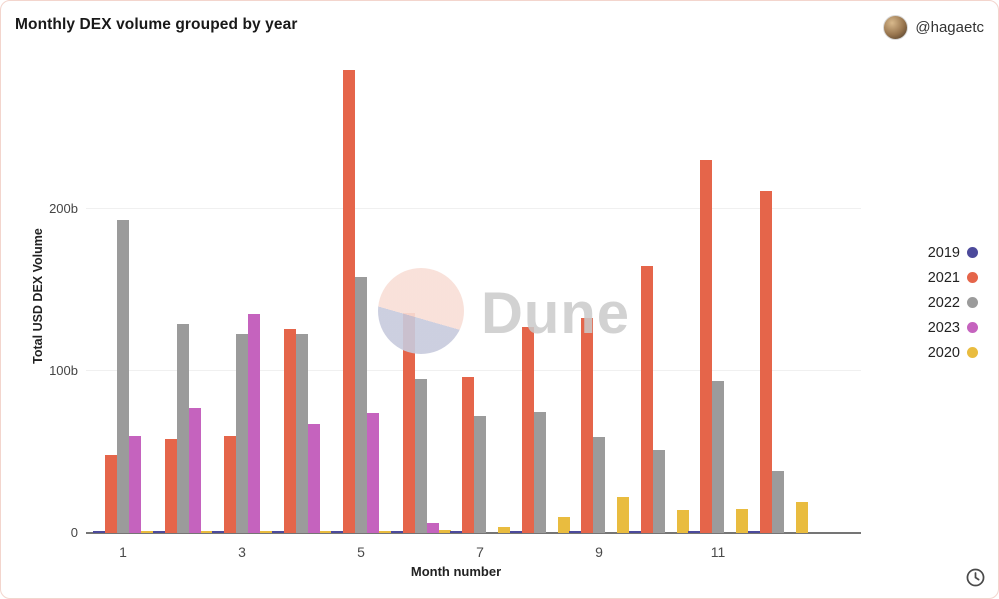 The image size is (999, 599). What do you see at coordinates (63, 370) in the screenshot?
I see `y-tick-label: 100b` at bounding box center [63, 370].